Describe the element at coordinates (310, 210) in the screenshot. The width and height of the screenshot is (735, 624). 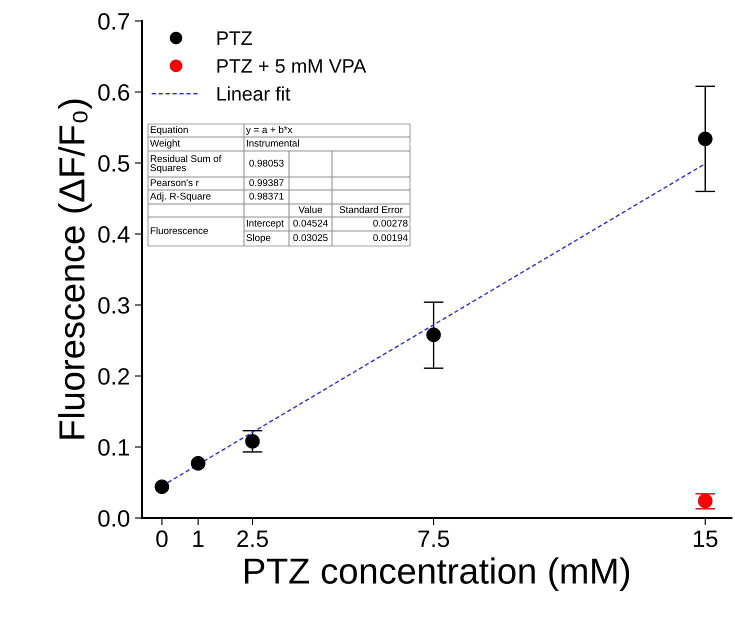
I see `annotation: Value` at that location.